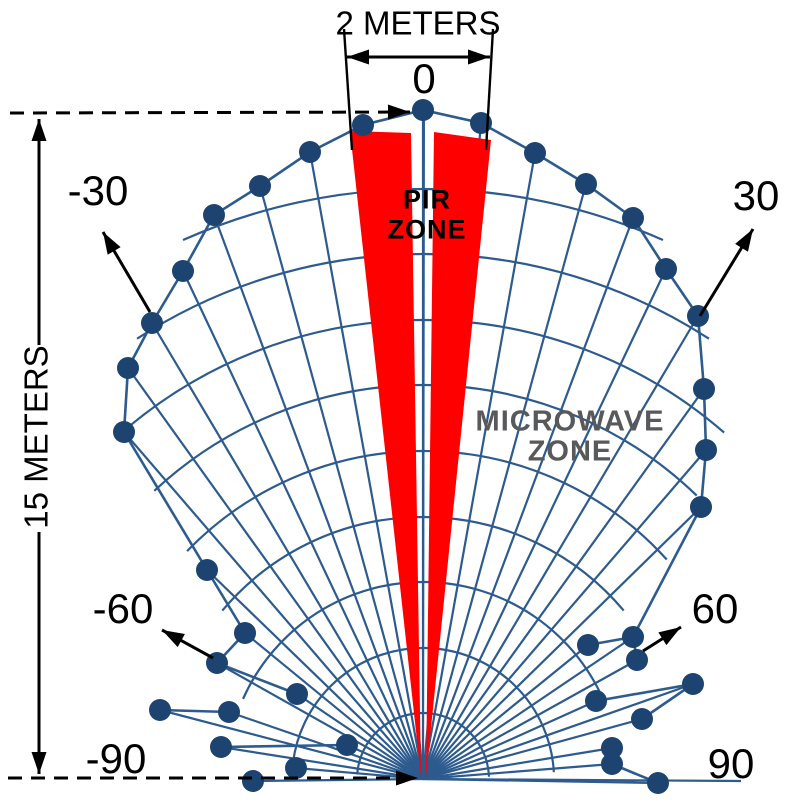  I want to click on label-angle-plus30: 30, so click(756, 195).